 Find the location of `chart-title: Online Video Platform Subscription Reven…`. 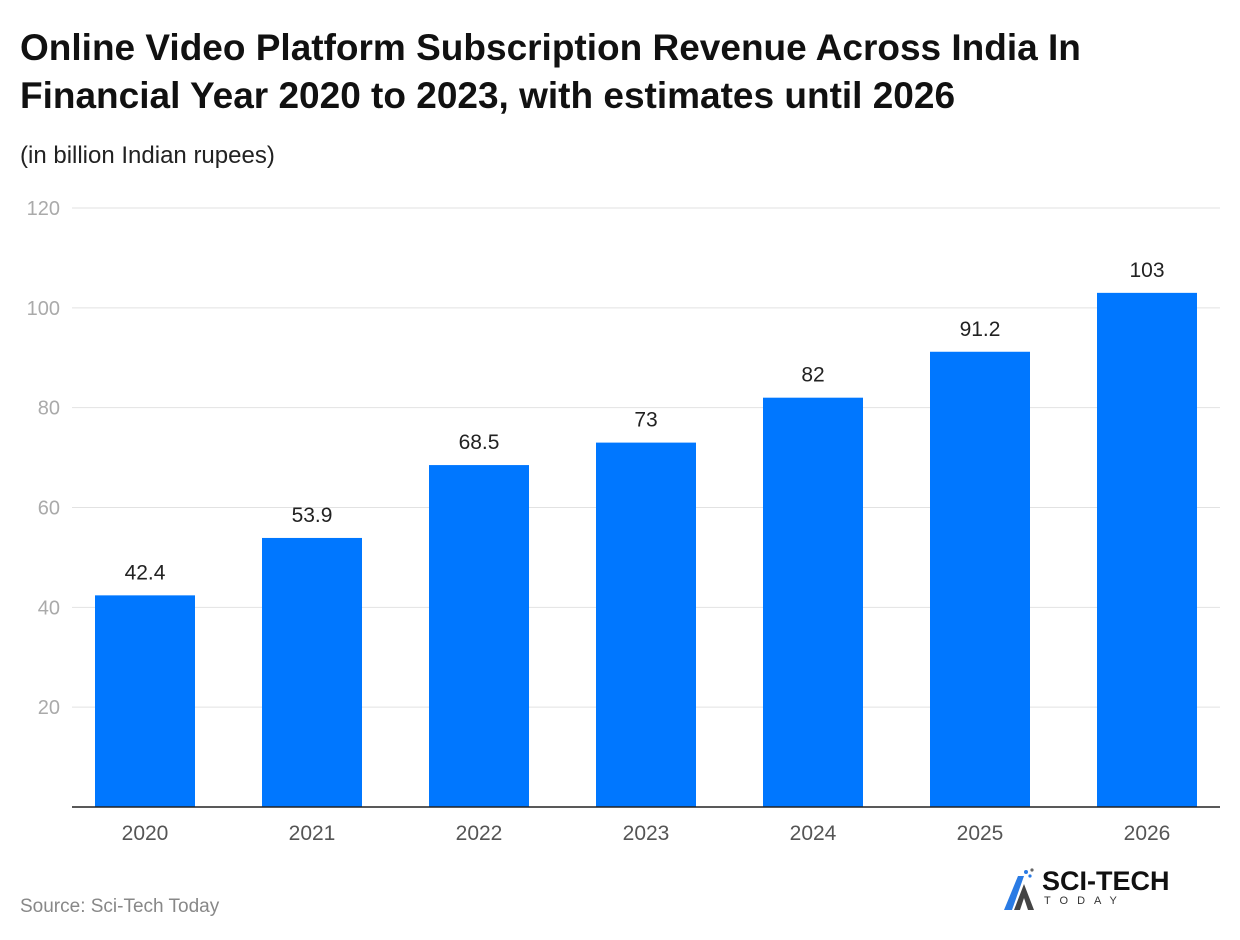

chart-title: Online Video Platform Subscription Reven… is located at coordinates (550, 71).